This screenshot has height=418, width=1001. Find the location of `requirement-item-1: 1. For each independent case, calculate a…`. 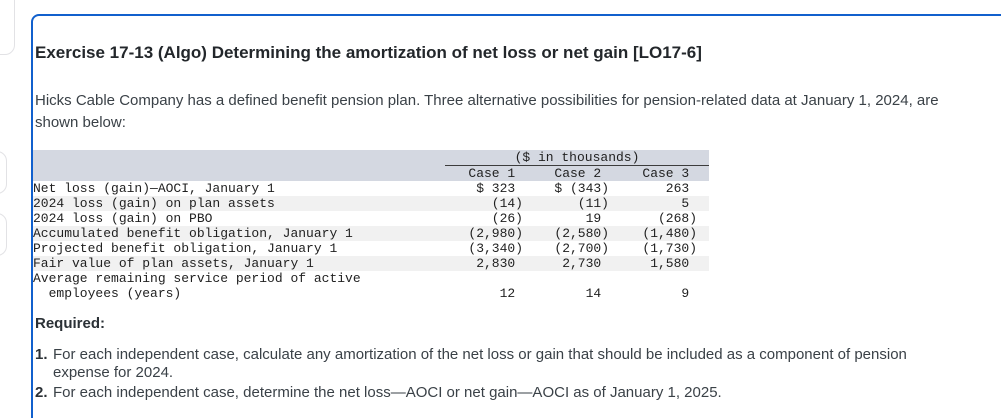

requirement-item-1: 1. For each independent case, calculate a… is located at coordinates (499, 363).